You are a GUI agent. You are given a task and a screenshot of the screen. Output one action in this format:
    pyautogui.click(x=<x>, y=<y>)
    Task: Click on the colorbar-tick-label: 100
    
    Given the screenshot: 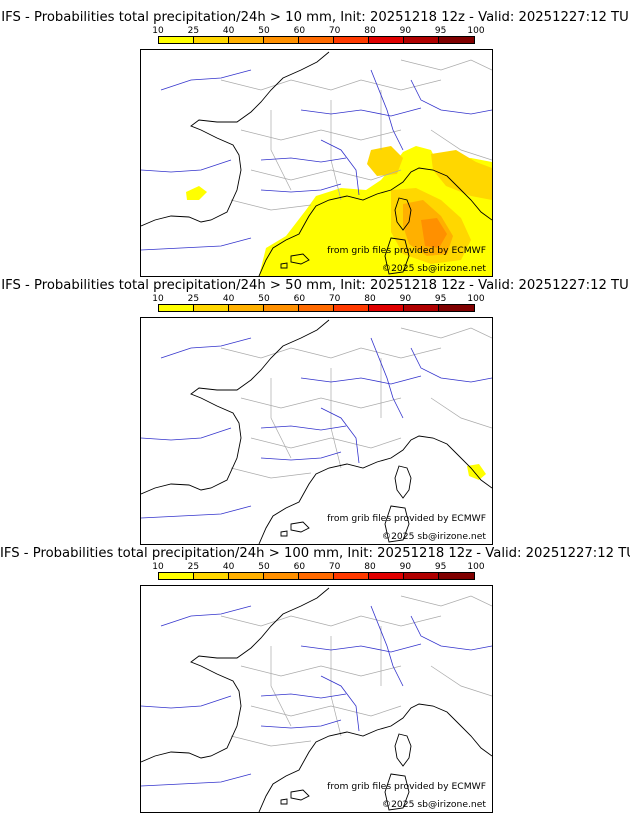 What is the action you would take?
    pyautogui.click(x=476, y=31)
    